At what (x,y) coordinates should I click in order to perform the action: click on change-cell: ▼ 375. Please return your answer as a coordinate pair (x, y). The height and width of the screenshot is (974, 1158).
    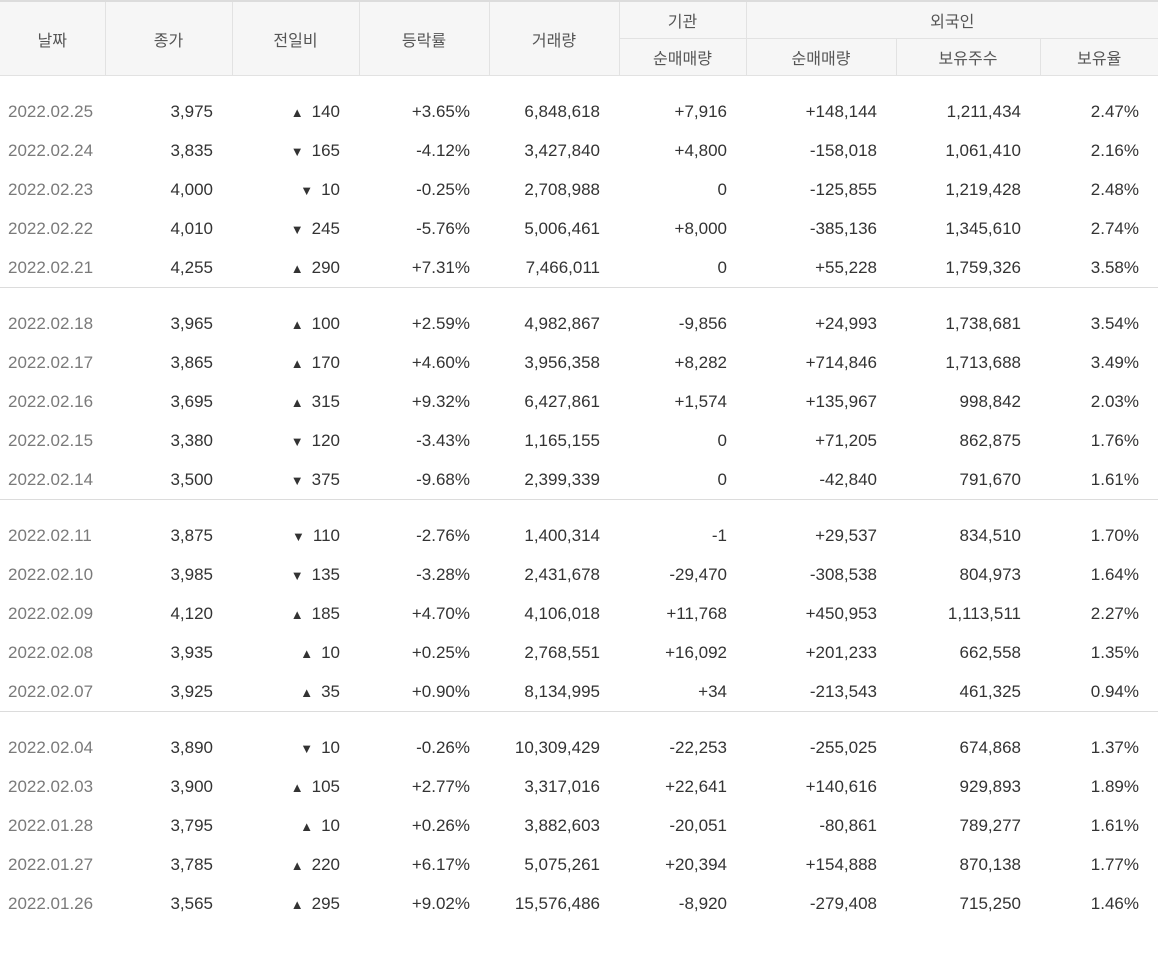
    Looking at the image, I should click on (295, 480).